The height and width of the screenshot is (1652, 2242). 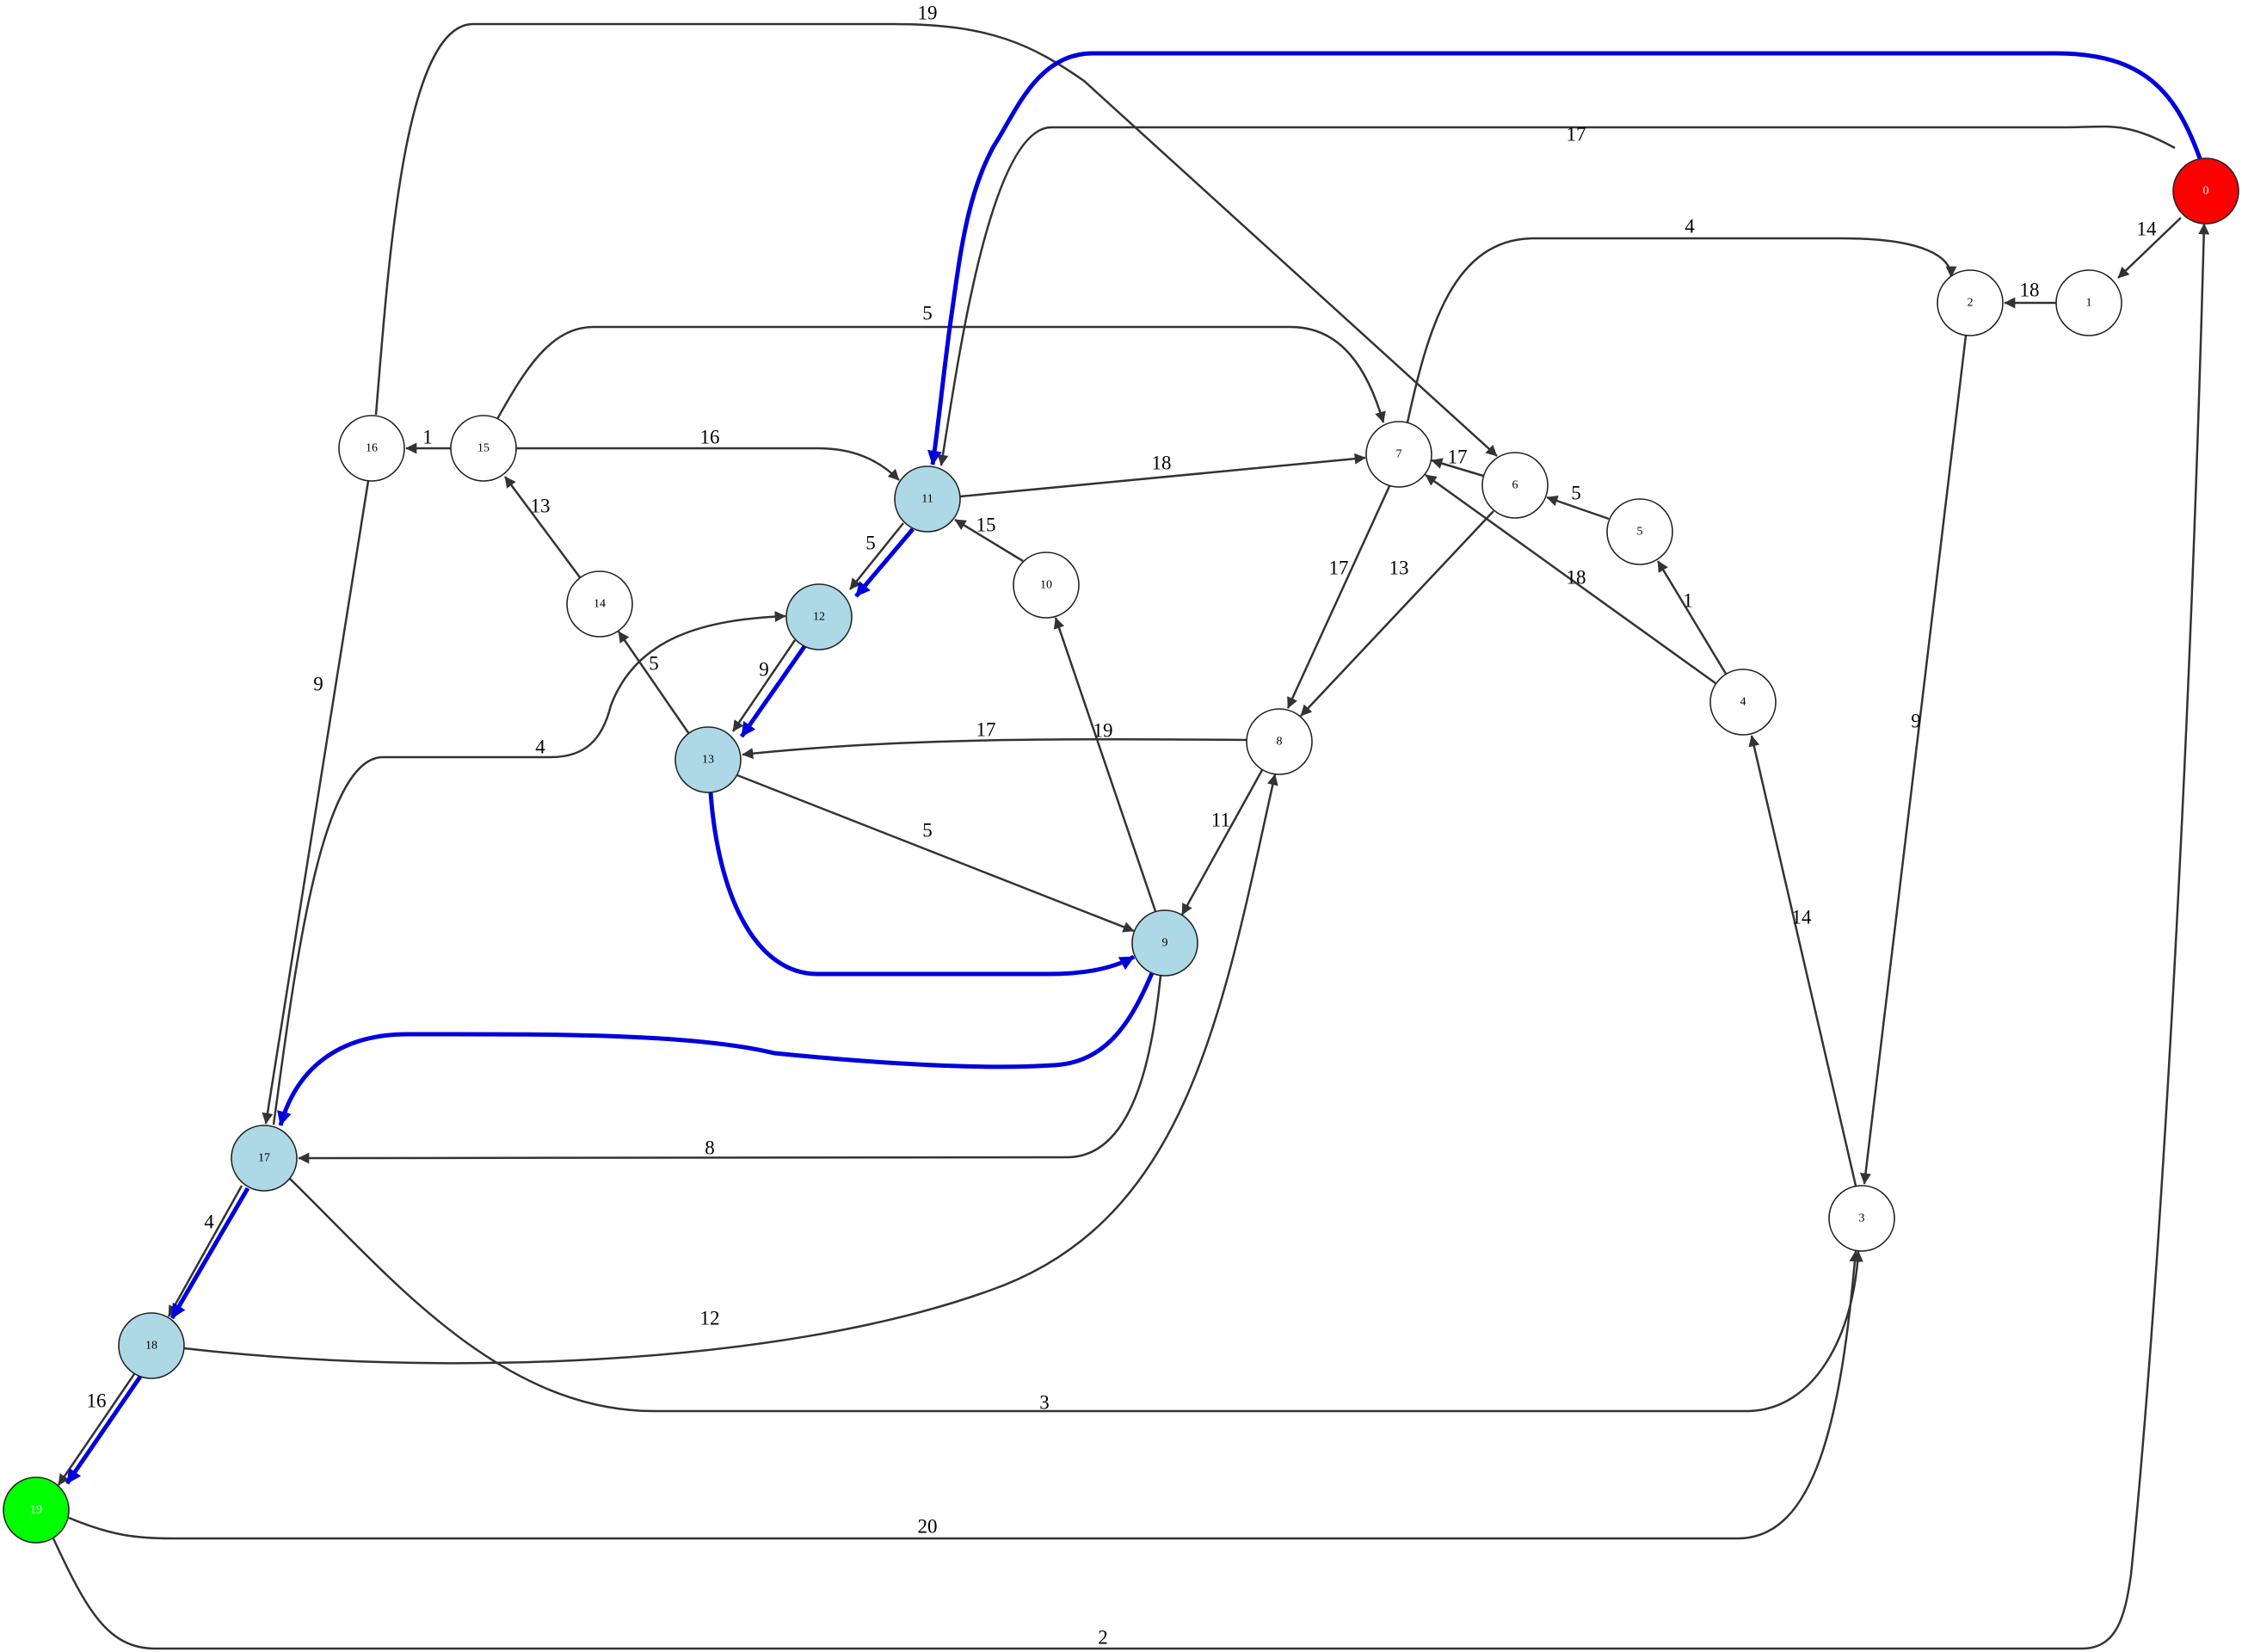 I want to click on node-label: 10, so click(x=1046, y=585).